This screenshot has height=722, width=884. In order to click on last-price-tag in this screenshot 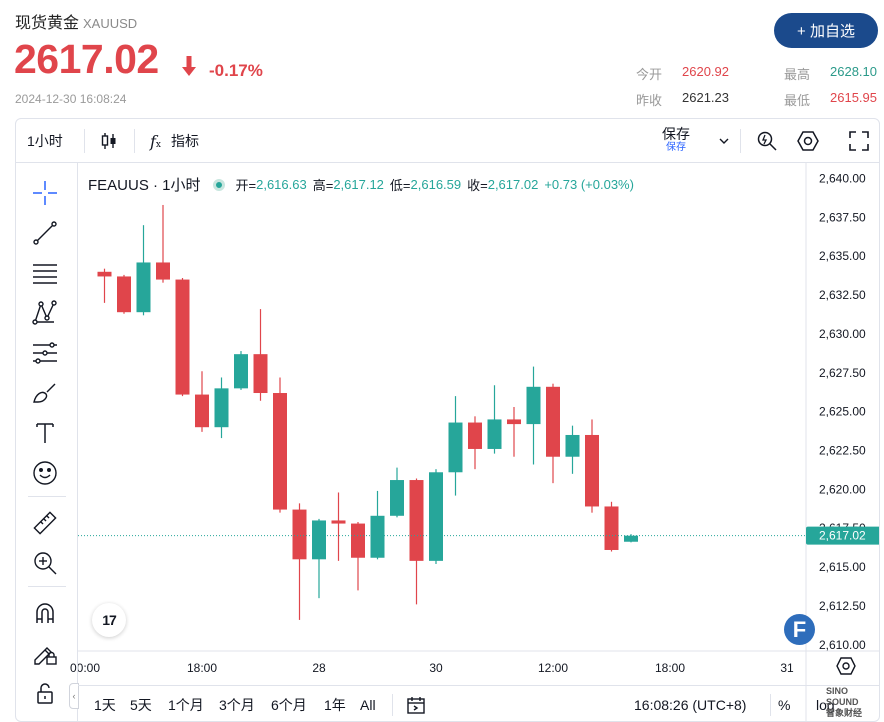, I will do `click(842, 535)`.